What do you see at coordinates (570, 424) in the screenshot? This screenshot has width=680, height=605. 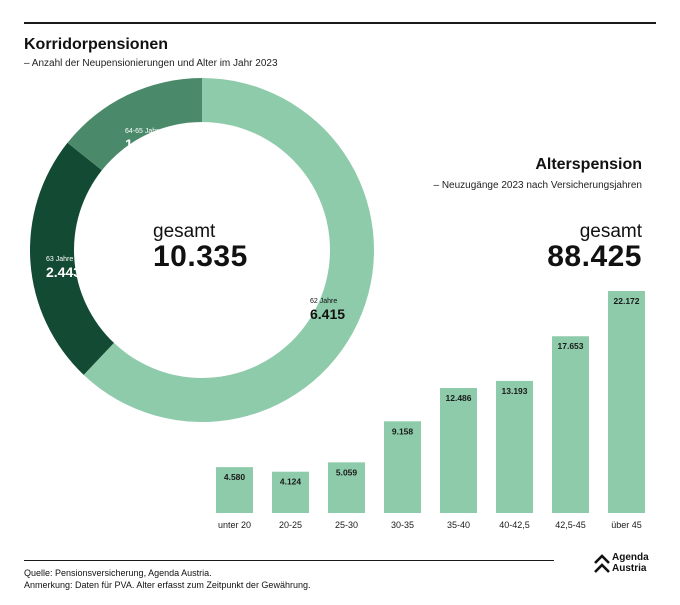 I see `bar-42,5-45` at bounding box center [570, 424].